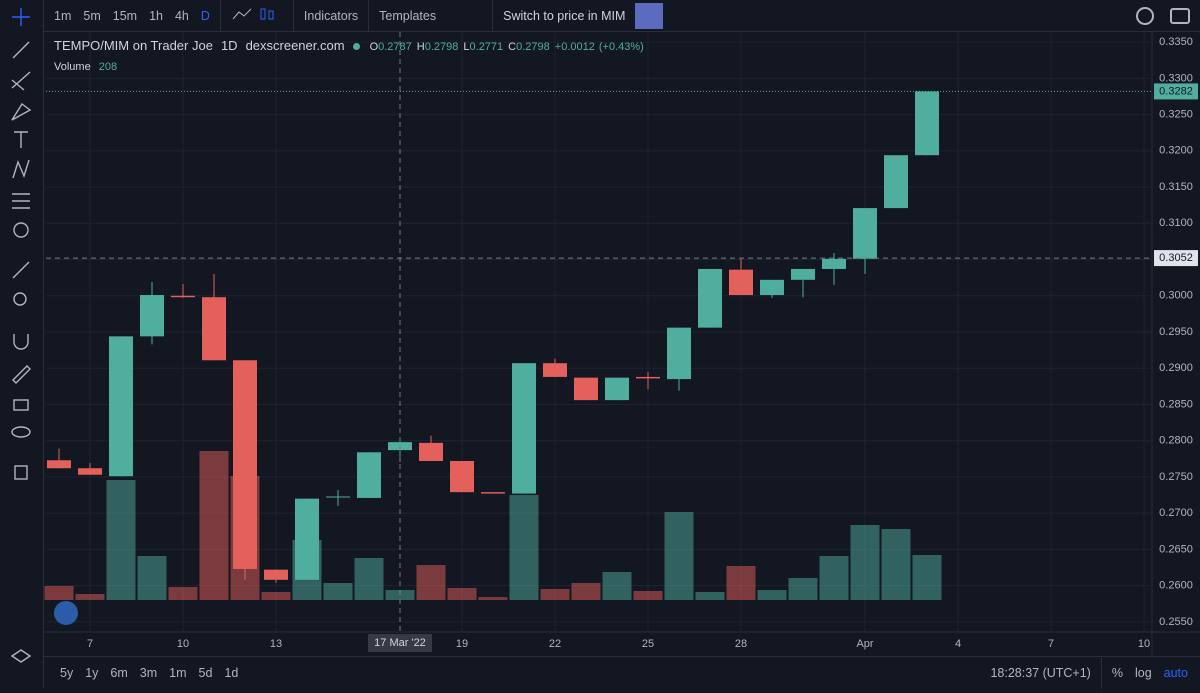 The width and height of the screenshot is (1200, 693). What do you see at coordinates (21, 139) in the screenshot?
I see `text-tool` at bounding box center [21, 139].